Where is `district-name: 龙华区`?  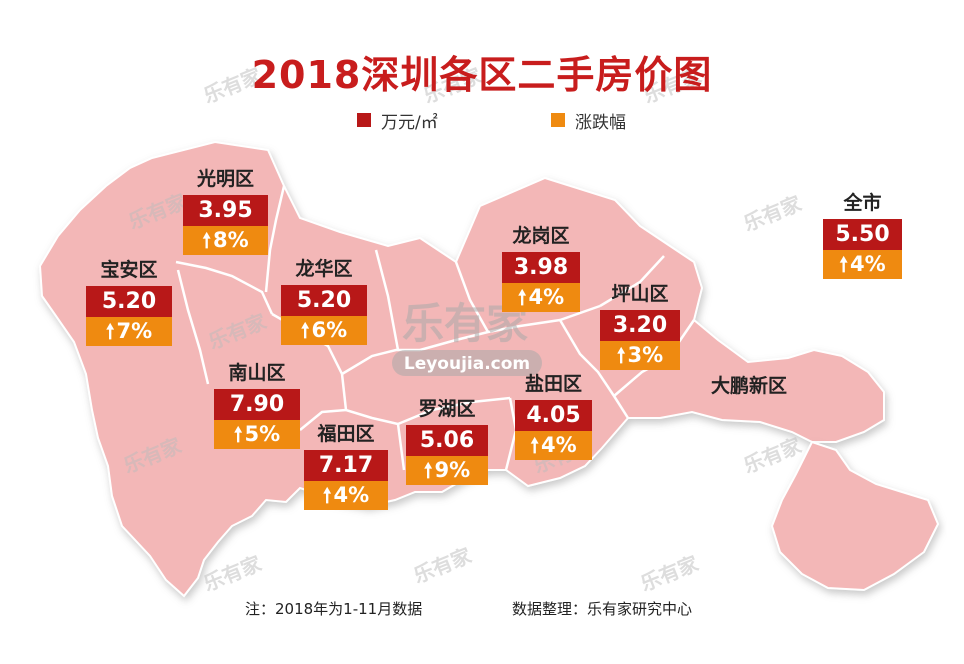 district-name: 龙华区 is located at coordinates (324, 269).